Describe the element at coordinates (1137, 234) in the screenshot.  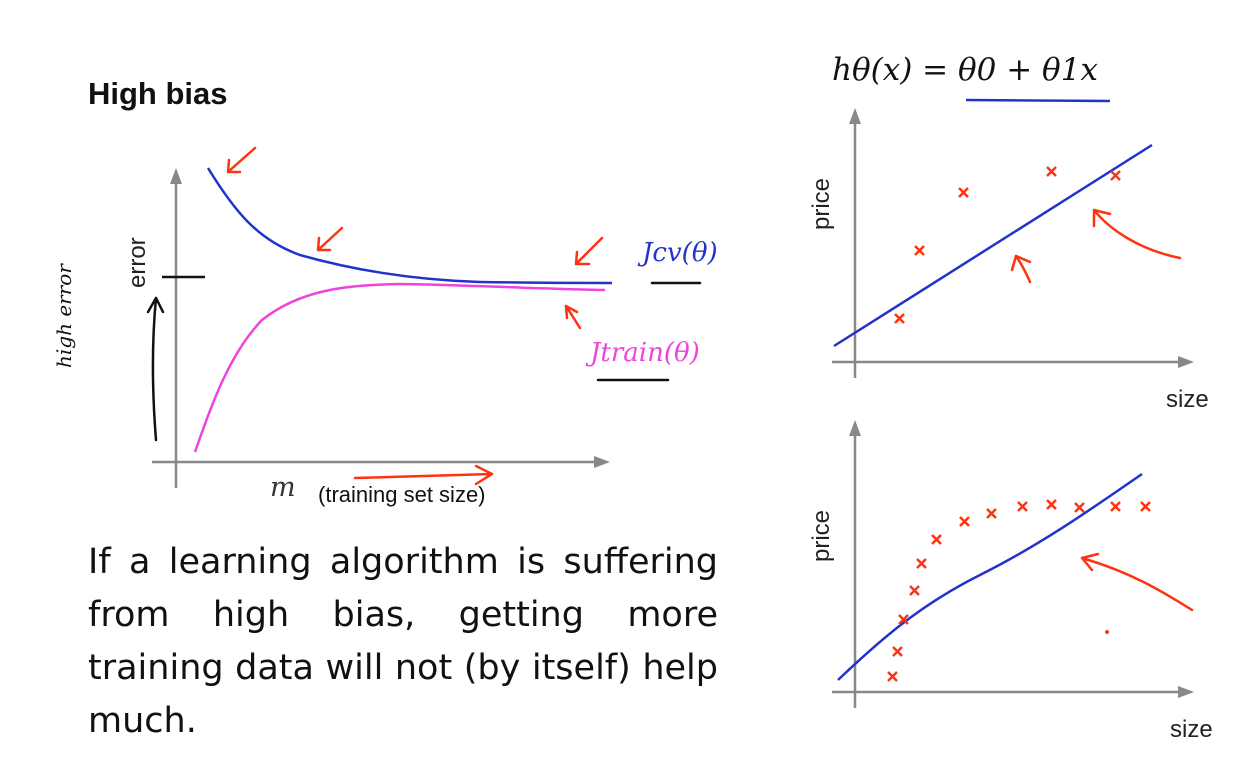
I see `arrow-fit-end` at that location.